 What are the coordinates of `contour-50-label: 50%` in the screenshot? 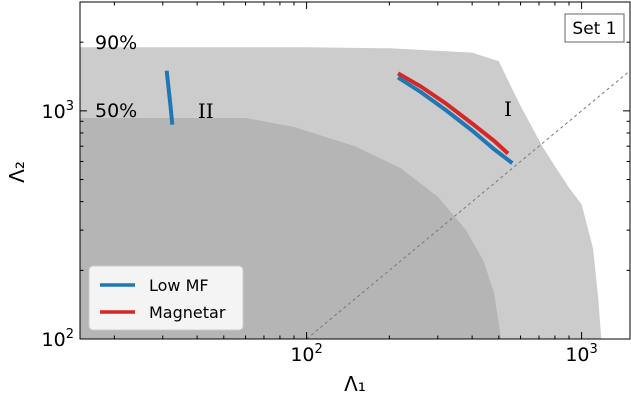 It's located at (116, 111).